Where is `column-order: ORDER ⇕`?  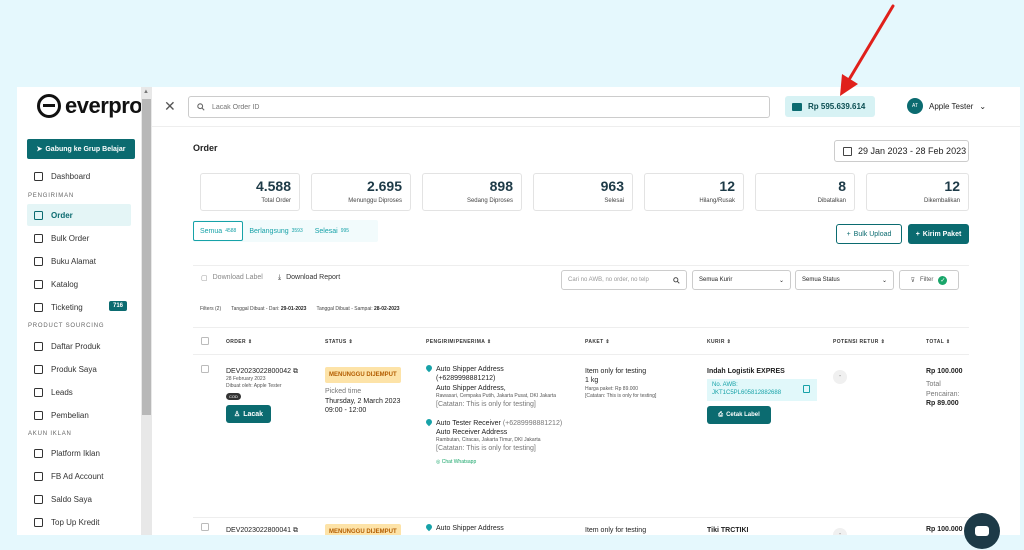 column-order: ORDER ⇕ is located at coordinates (239, 342).